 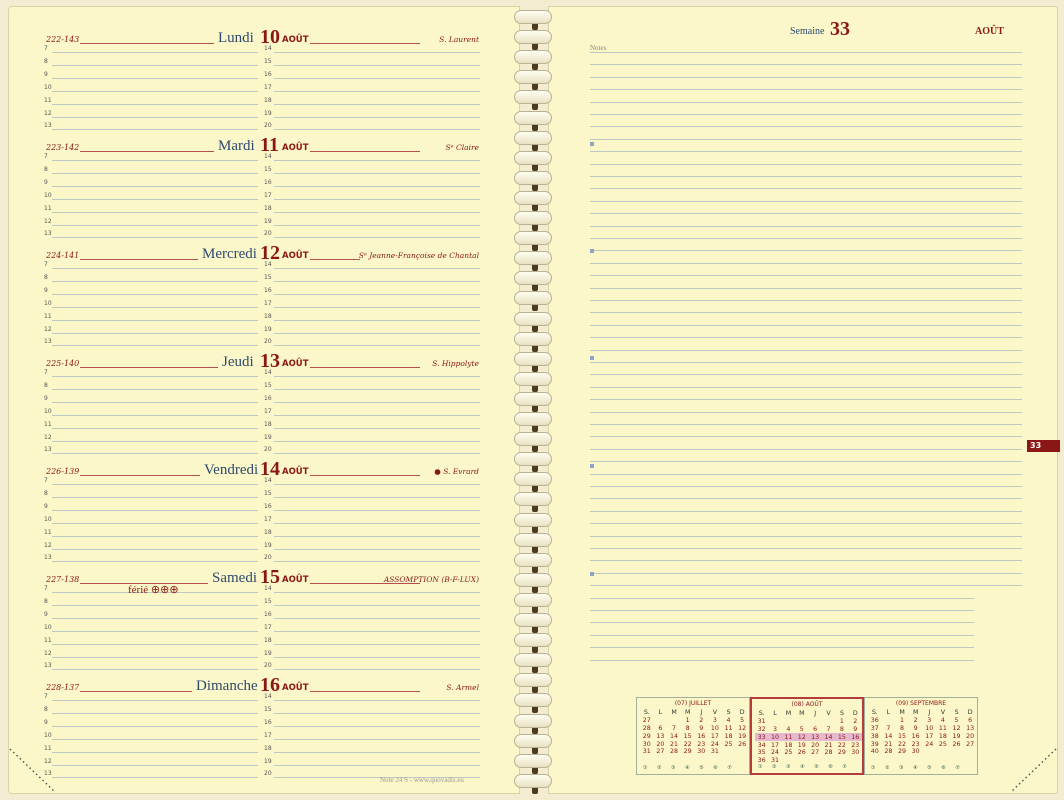 I want to click on date-cell: 26, so click(x=801, y=753).